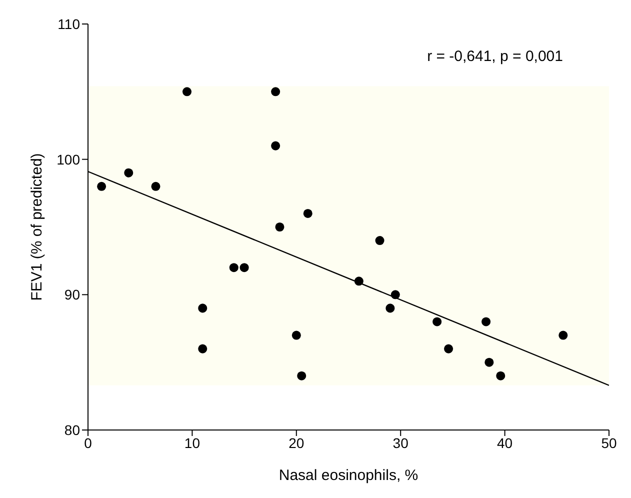  I want to click on y-tick-label: 90, so click(72, 294).